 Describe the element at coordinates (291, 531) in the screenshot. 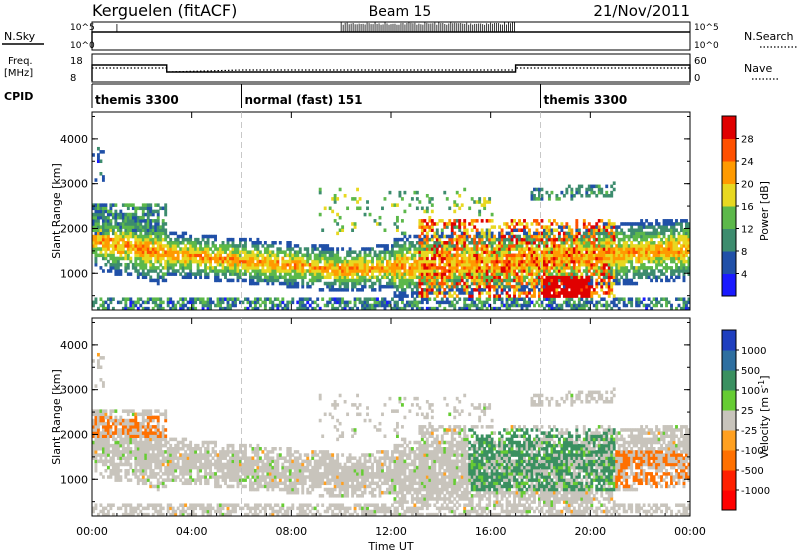

I see `time-tick-label: 08:00` at that location.